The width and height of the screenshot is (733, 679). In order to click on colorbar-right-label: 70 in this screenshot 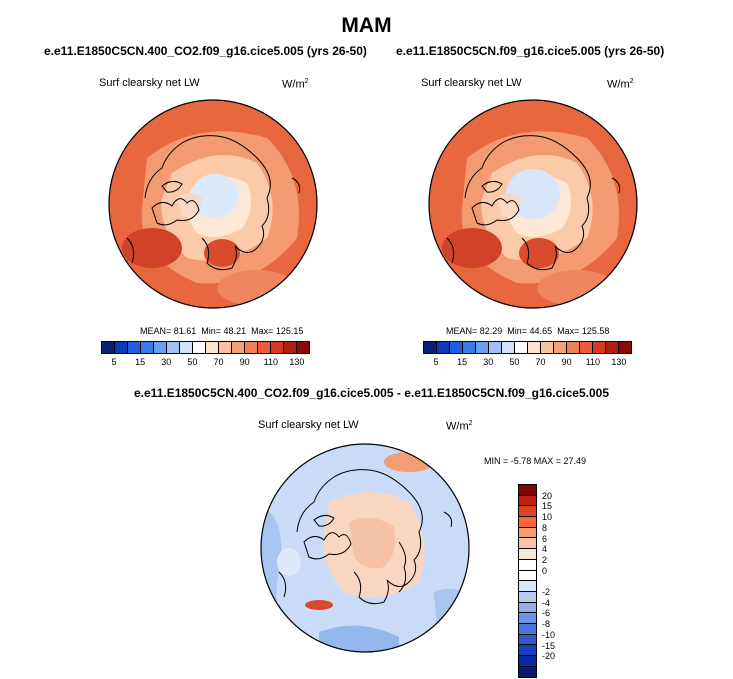, I will do `click(540, 362)`.